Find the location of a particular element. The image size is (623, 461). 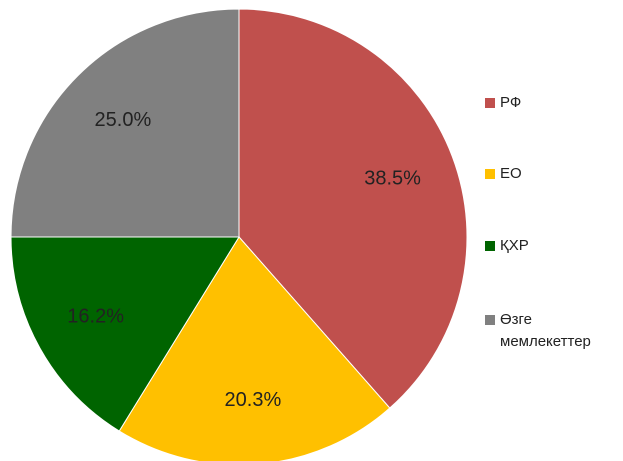

legend-item: РФ is located at coordinates (547, 103).